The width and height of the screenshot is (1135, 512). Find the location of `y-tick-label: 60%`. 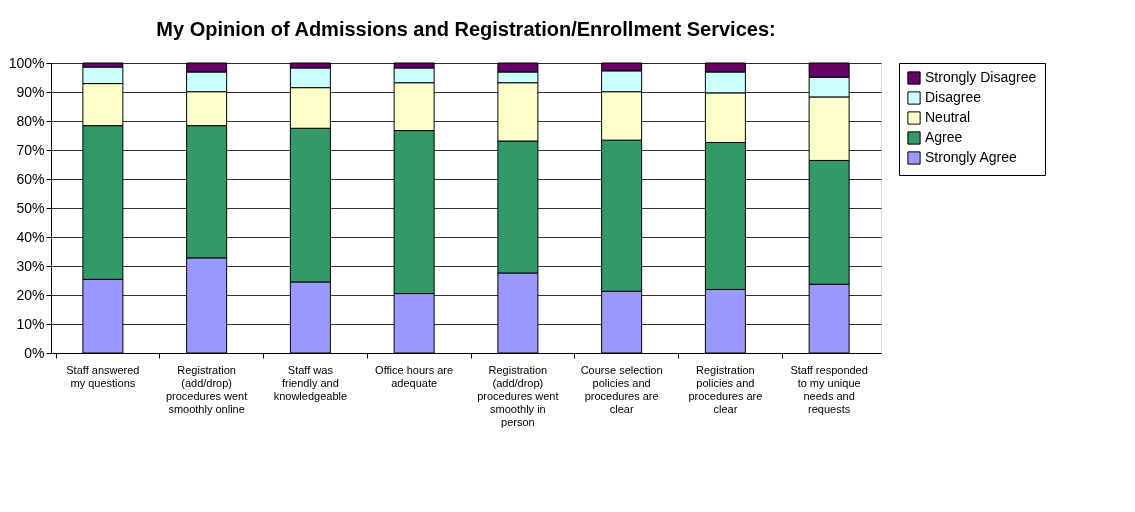

y-tick-label: 60% is located at coordinates (30, 178).